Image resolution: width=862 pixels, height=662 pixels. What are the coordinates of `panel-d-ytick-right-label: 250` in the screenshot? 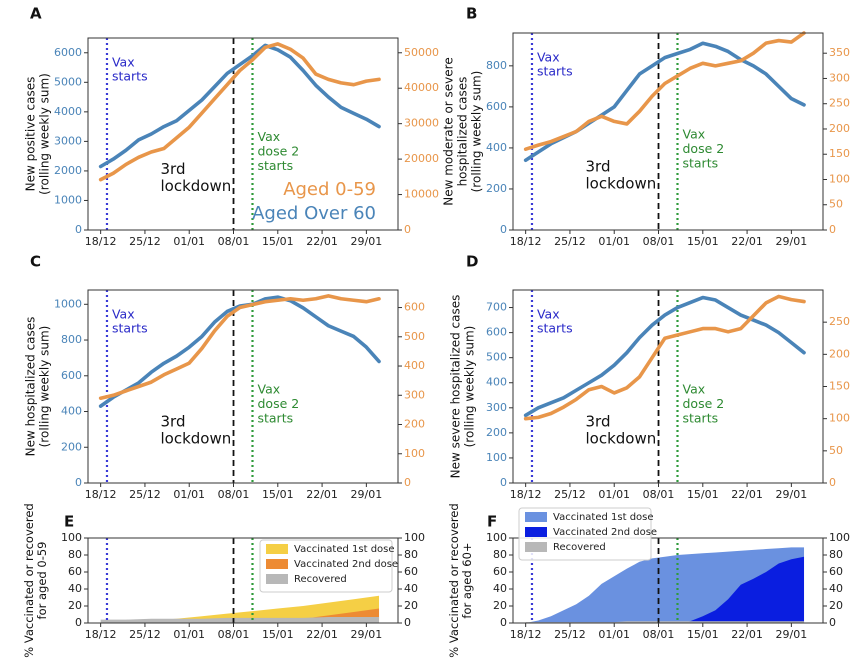 It's located at (839, 321).